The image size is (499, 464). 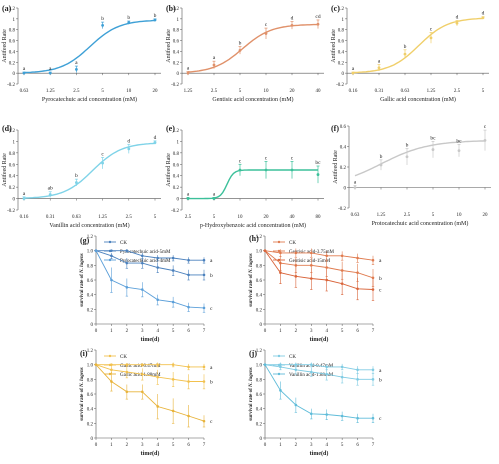 What do you see at coordinates (379, 91) in the screenshot?
I see `x-tick-label: 0.31` at bounding box center [379, 91].